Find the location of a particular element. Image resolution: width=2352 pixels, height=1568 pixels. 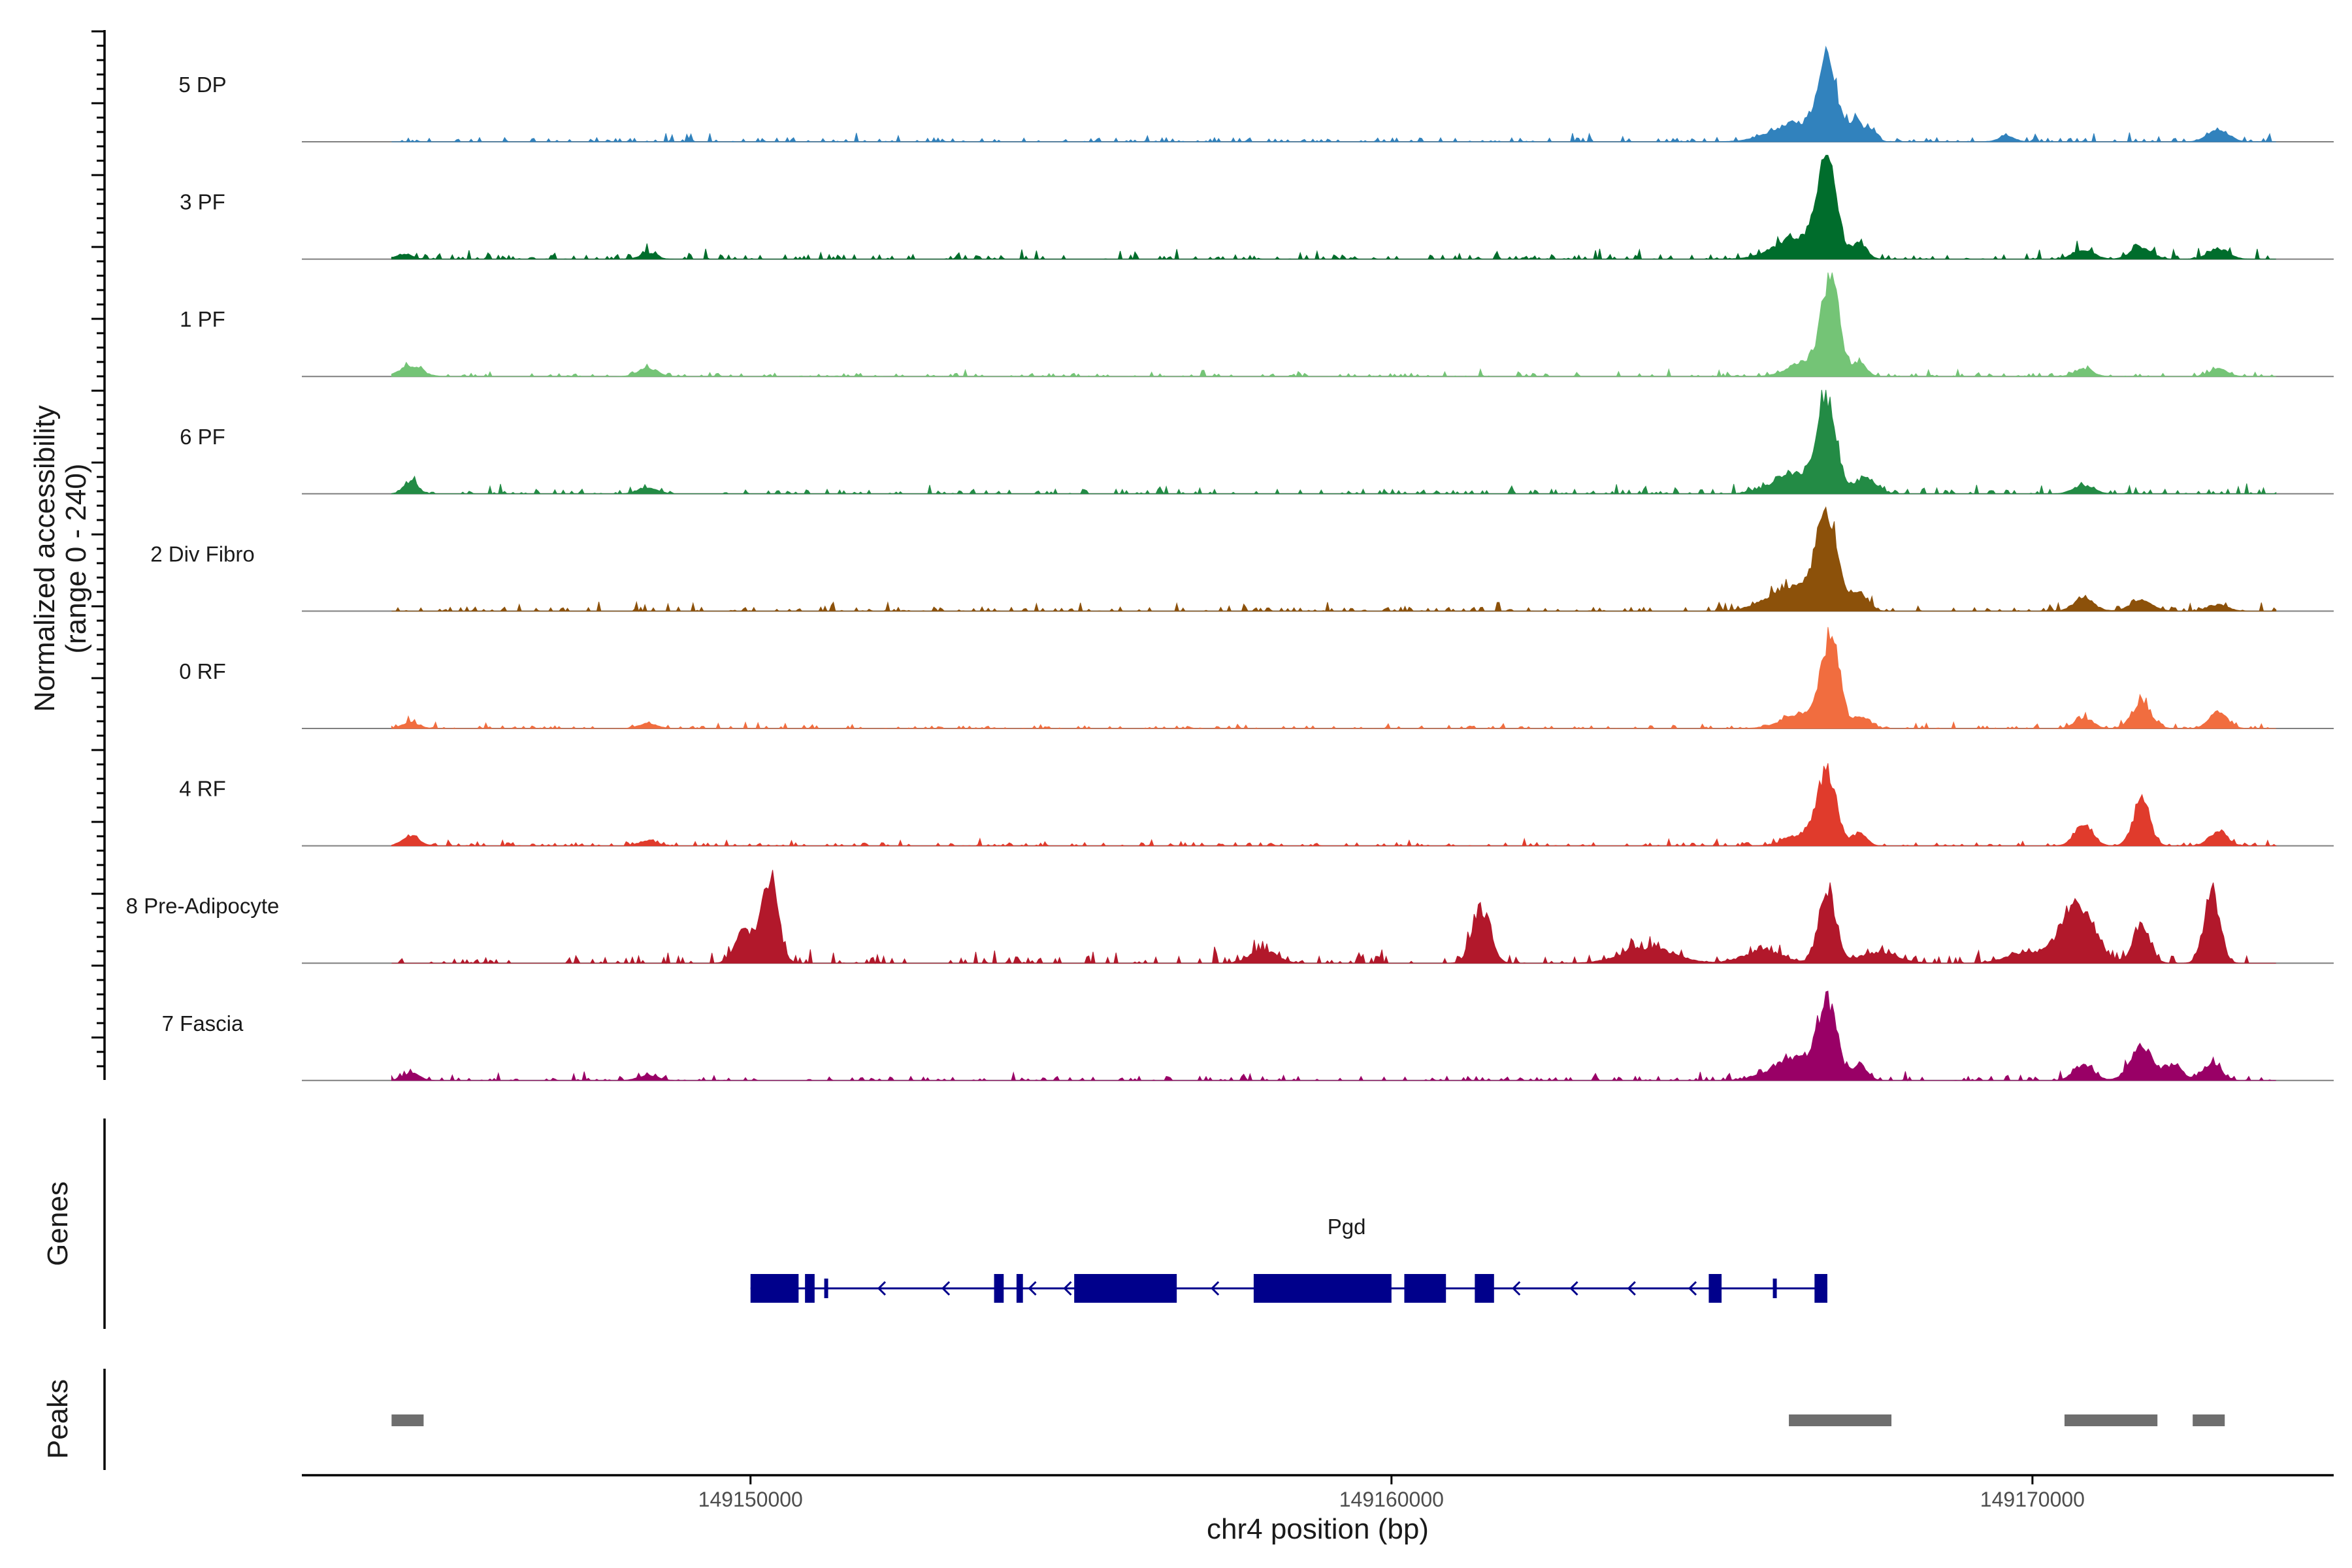

track-2-div-fibro: 2 Div Fibro is located at coordinates (1242, 559).